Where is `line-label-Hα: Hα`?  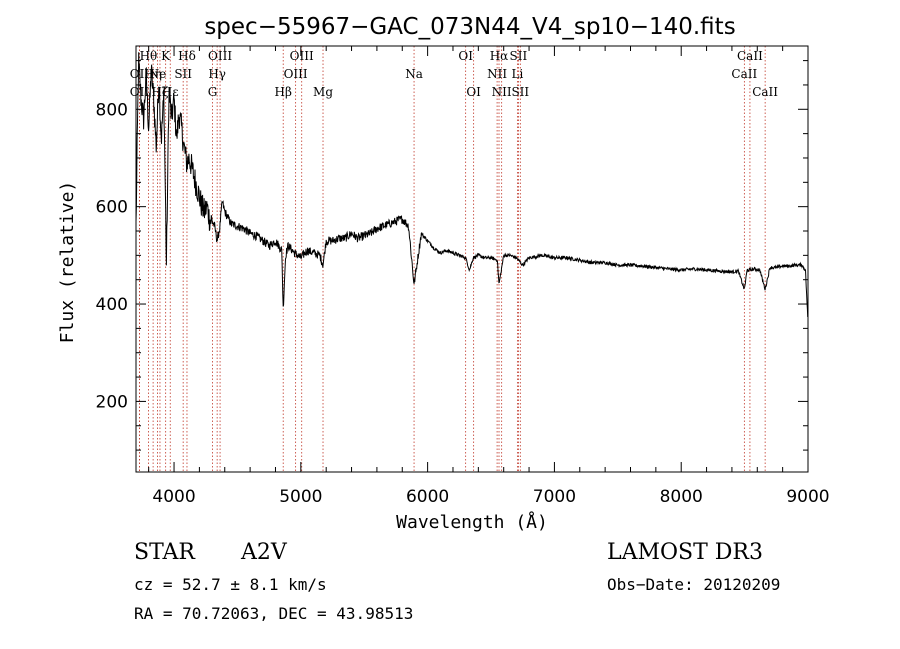 line-label-Hα: Hα is located at coordinates (499, 56).